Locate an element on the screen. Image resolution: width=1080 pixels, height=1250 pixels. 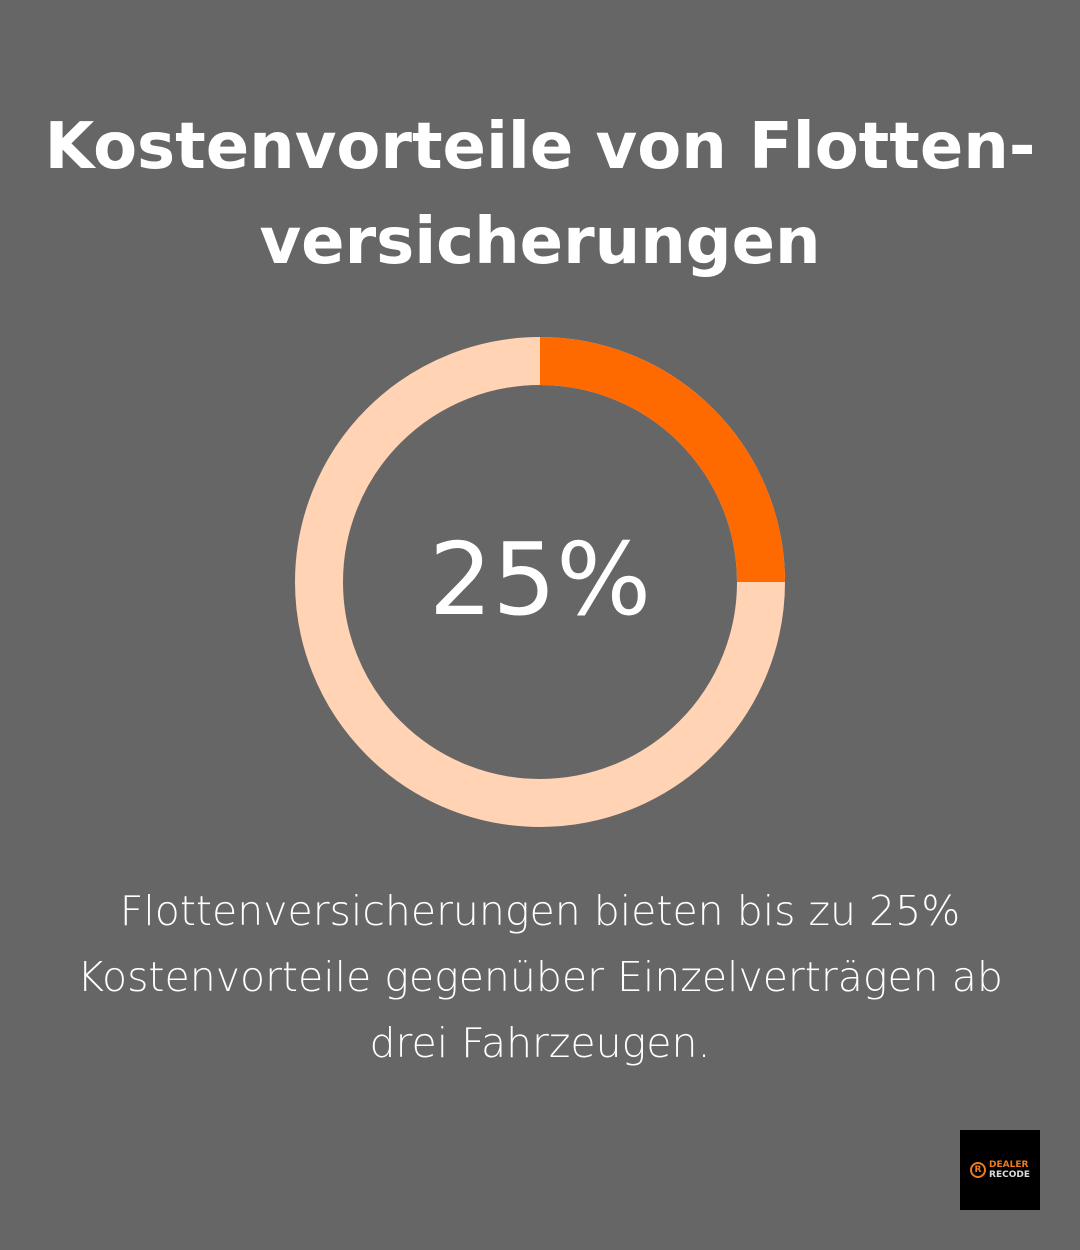
dealer-recode-logo: R DEALER RECODE is located at coordinates (1000, 1170).